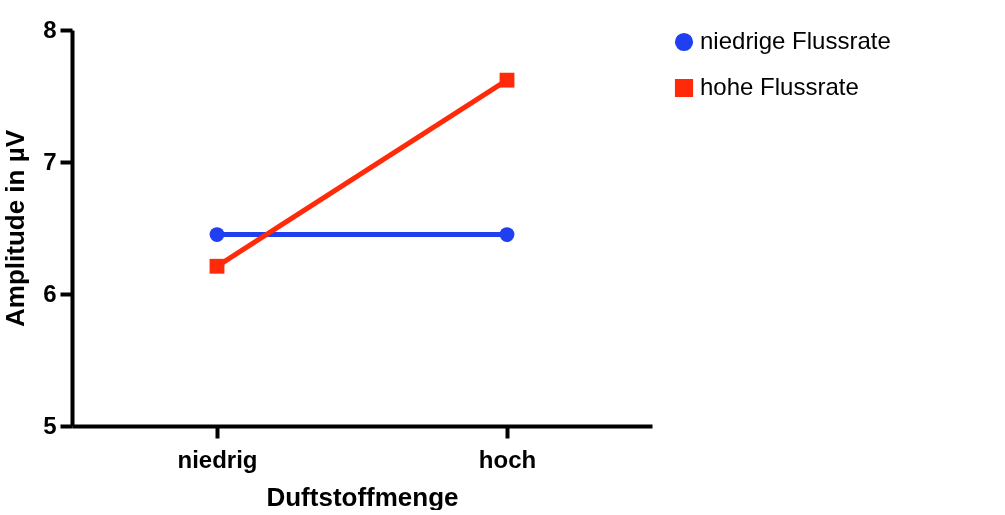 This screenshot has height=515, width=1005. I want to click on legend-label: niedrige Flussrate, so click(795, 40).